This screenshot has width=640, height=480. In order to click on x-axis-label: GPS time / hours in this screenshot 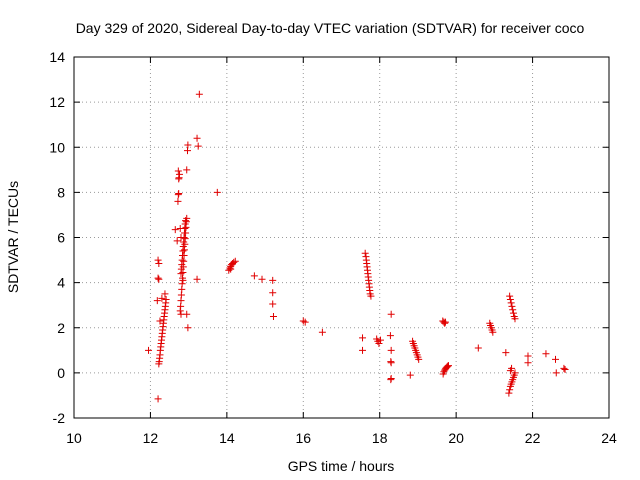, I will do `click(341, 466)`.